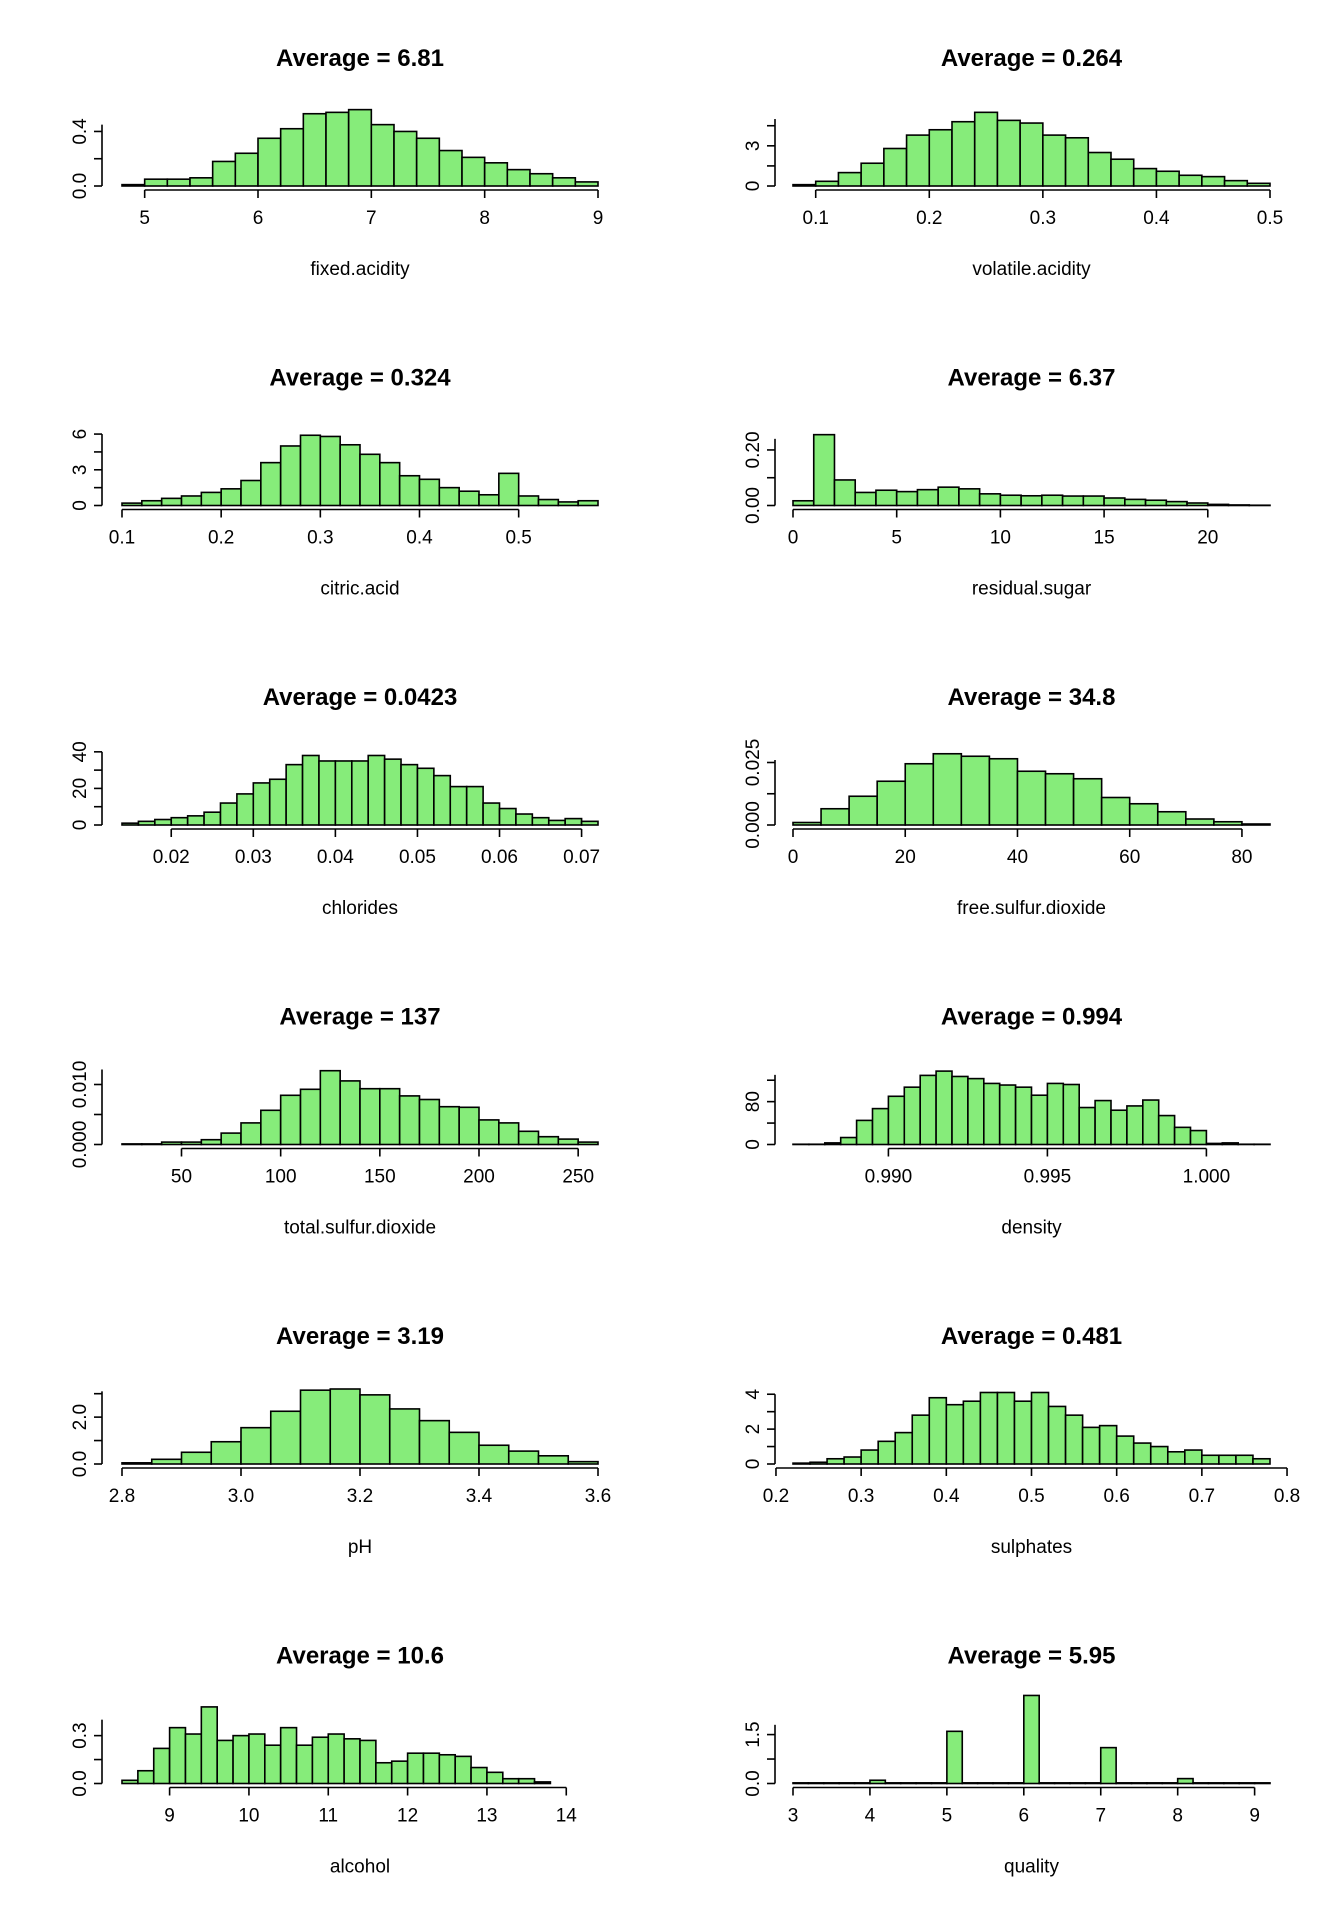 This screenshot has height=1920, width=1344. I want to click on x-tick-label: 13, so click(486, 1816).